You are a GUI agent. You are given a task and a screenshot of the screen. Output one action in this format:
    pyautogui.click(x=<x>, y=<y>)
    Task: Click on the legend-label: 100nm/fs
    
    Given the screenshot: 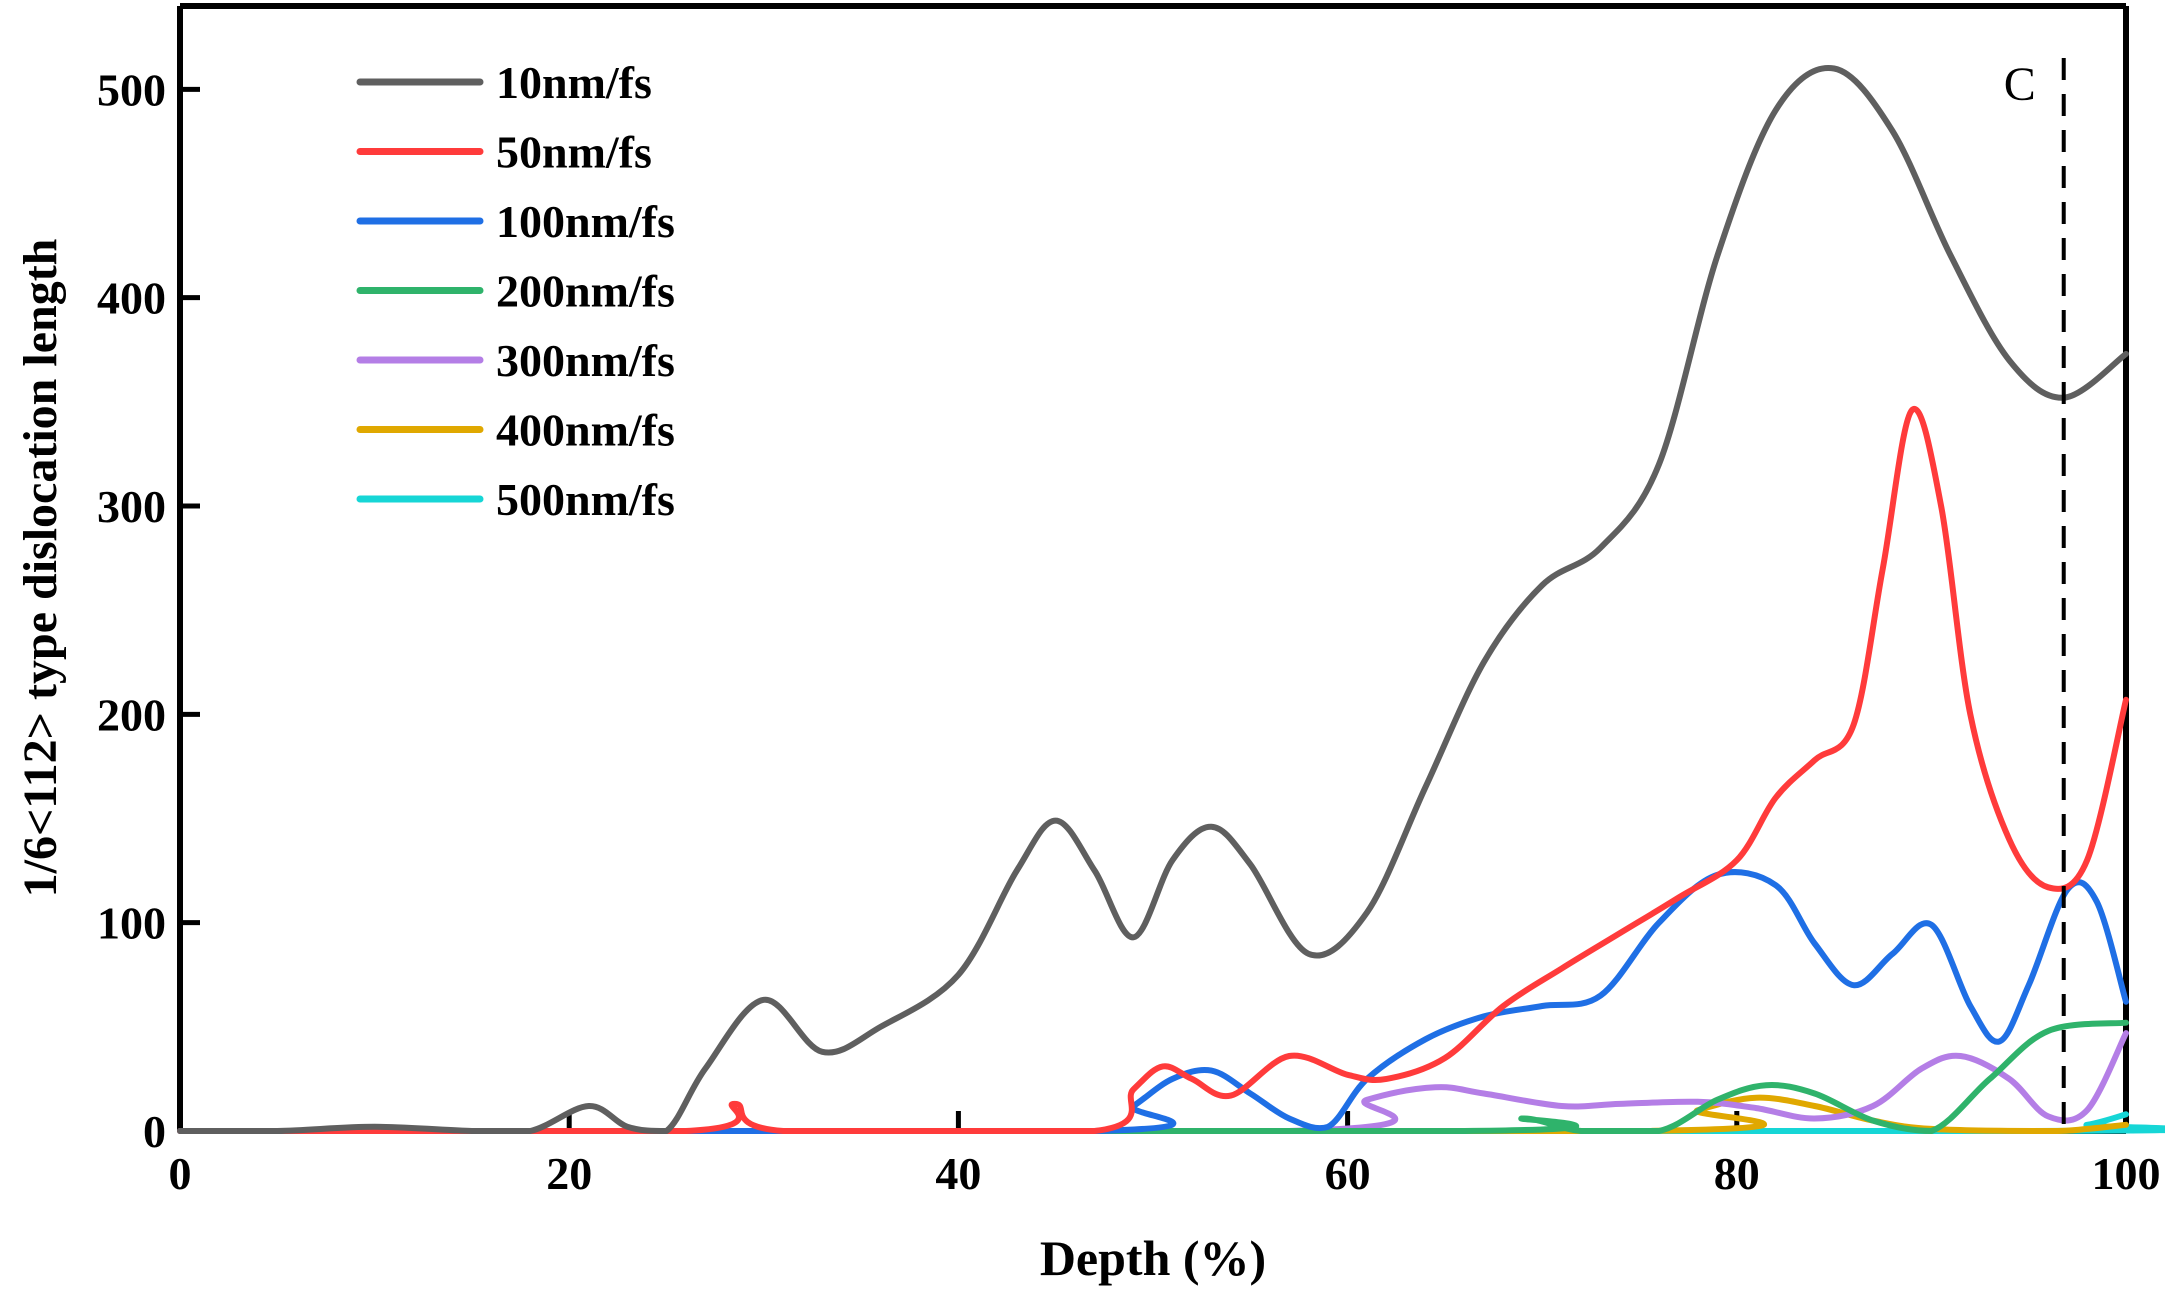 What is the action you would take?
    pyautogui.click(x=585, y=221)
    